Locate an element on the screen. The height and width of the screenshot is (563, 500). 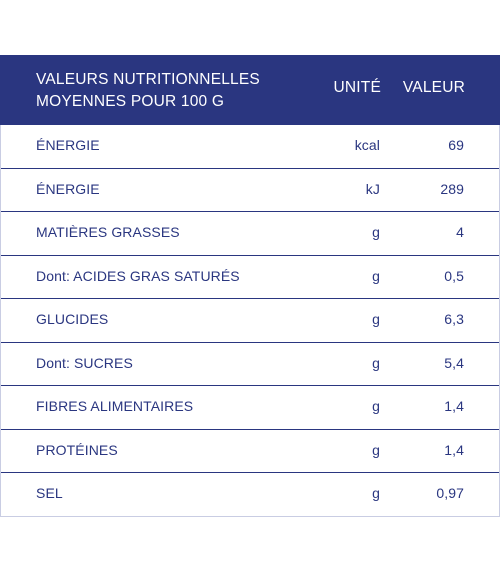
table-row: GLUCIDES g 6,3 is located at coordinates (250, 320).